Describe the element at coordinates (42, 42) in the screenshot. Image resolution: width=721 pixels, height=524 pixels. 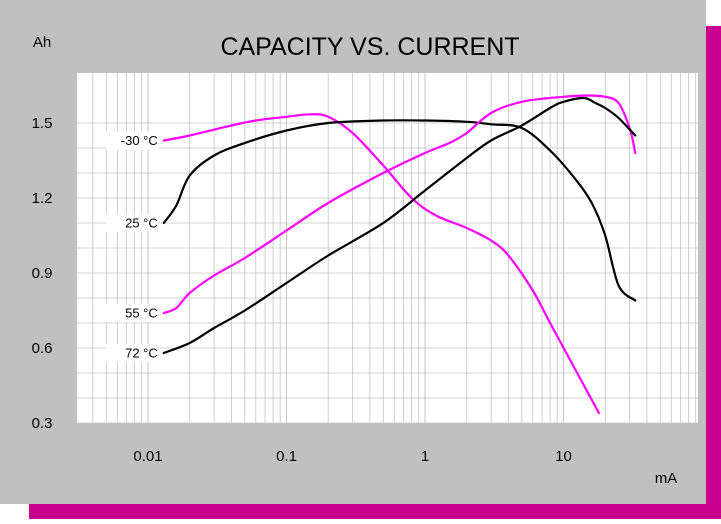
I see `y-axis-label: Ah` at that location.